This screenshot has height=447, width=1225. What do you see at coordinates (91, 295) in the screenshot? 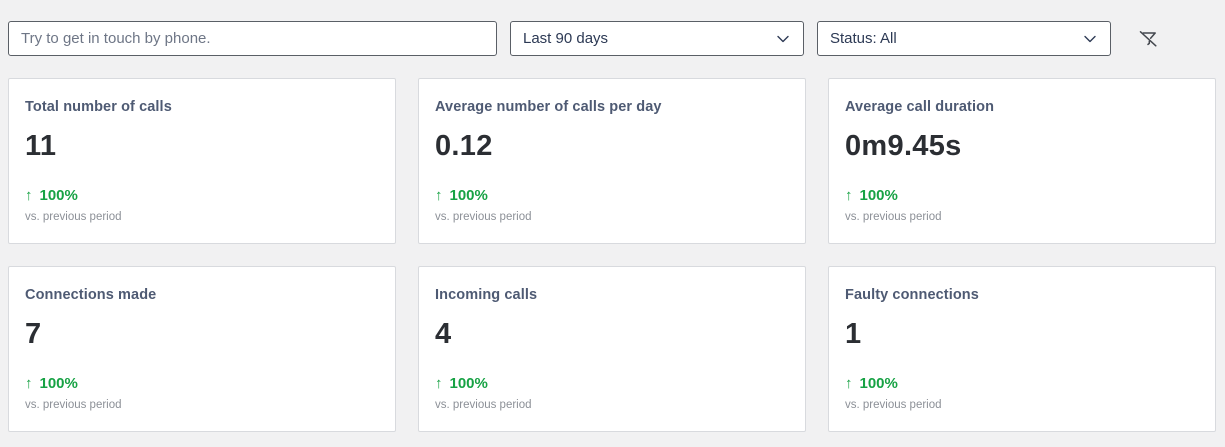
I see `card-title: Connections made` at bounding box center [91, 295].